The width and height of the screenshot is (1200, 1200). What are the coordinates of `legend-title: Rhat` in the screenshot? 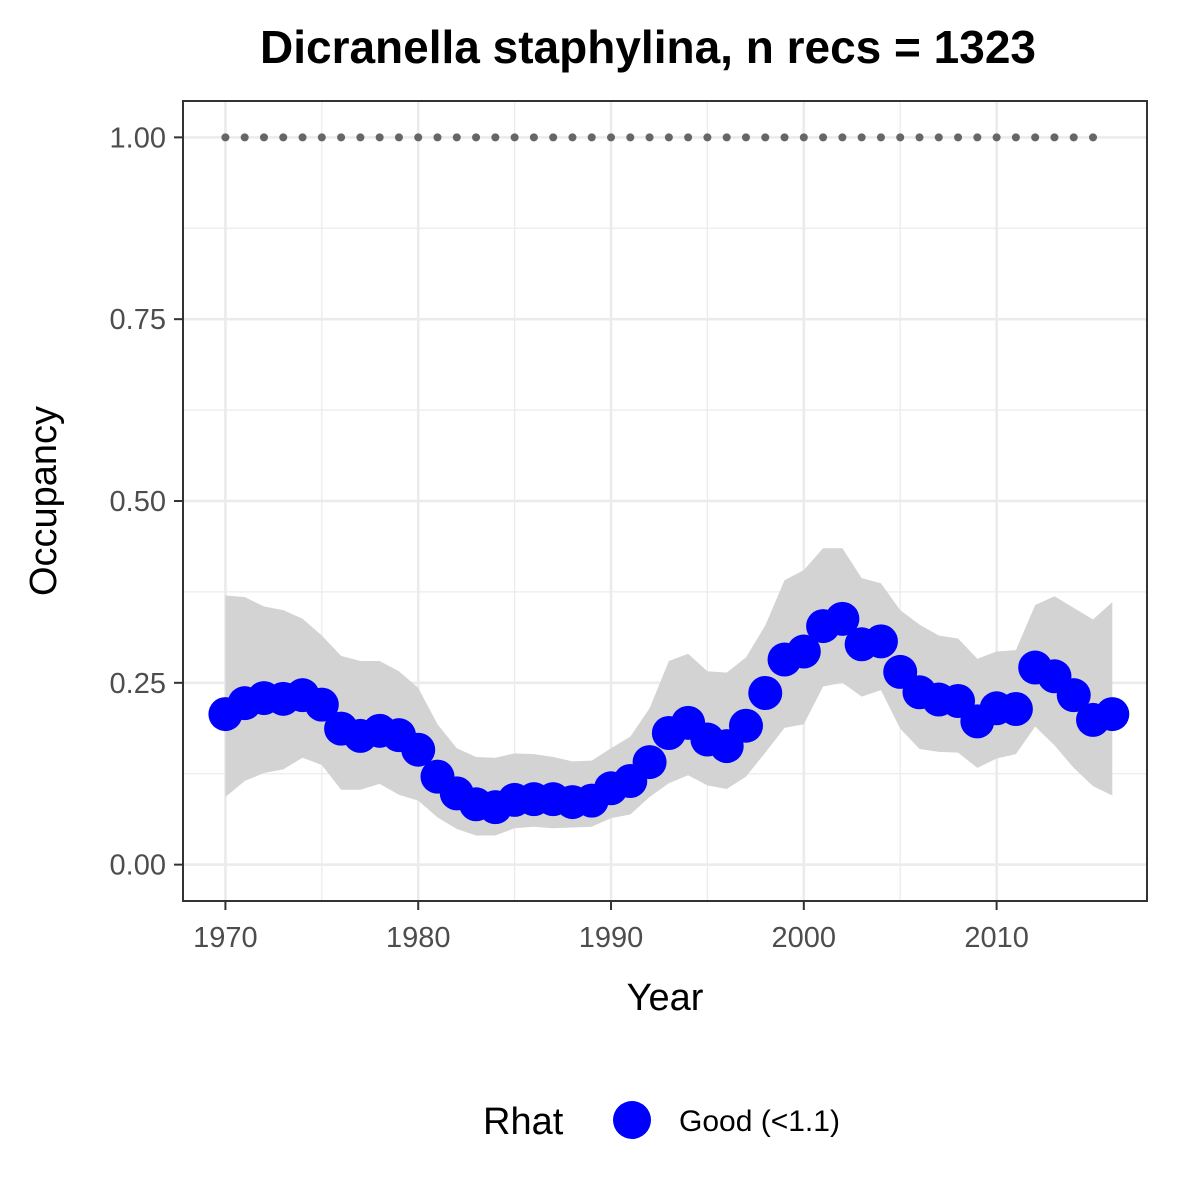 It's located at (523, 1122).